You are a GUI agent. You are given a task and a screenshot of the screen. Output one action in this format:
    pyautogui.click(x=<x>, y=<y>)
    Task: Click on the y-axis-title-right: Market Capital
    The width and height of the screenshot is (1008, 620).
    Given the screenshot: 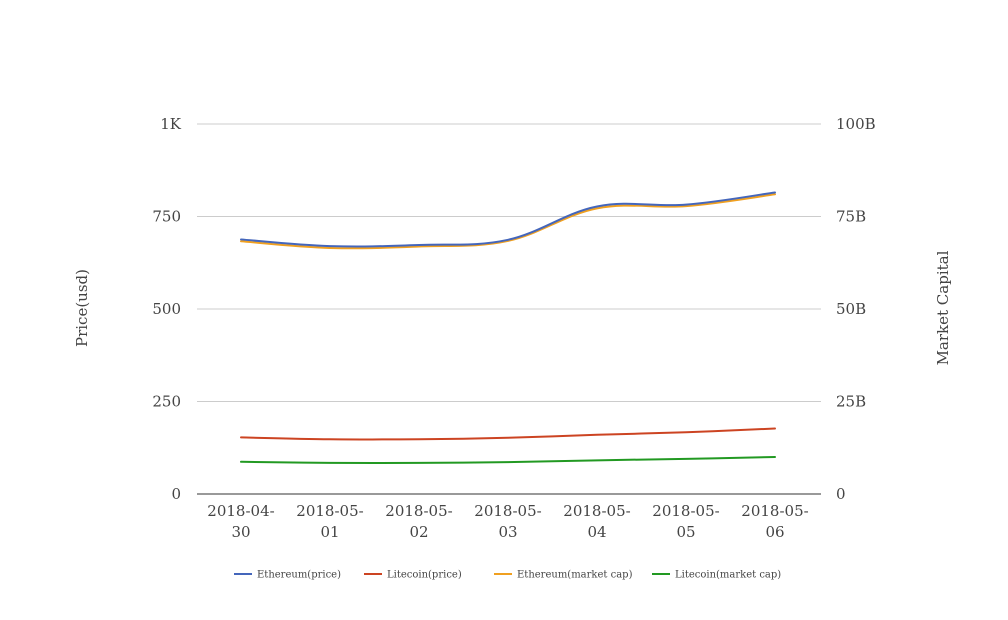 What is the action you would take?
    pyautogui.click(x=943, y=307)
    